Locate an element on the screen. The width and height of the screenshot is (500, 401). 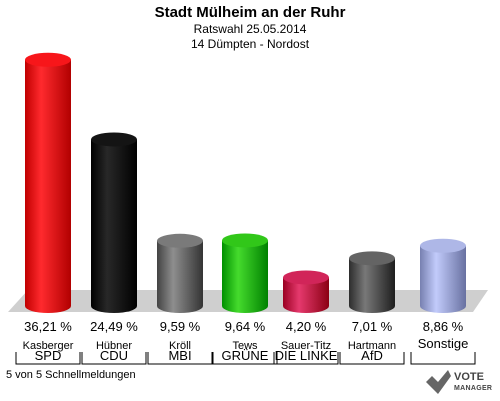
bar-mbi is located at coordinates (180, 273).